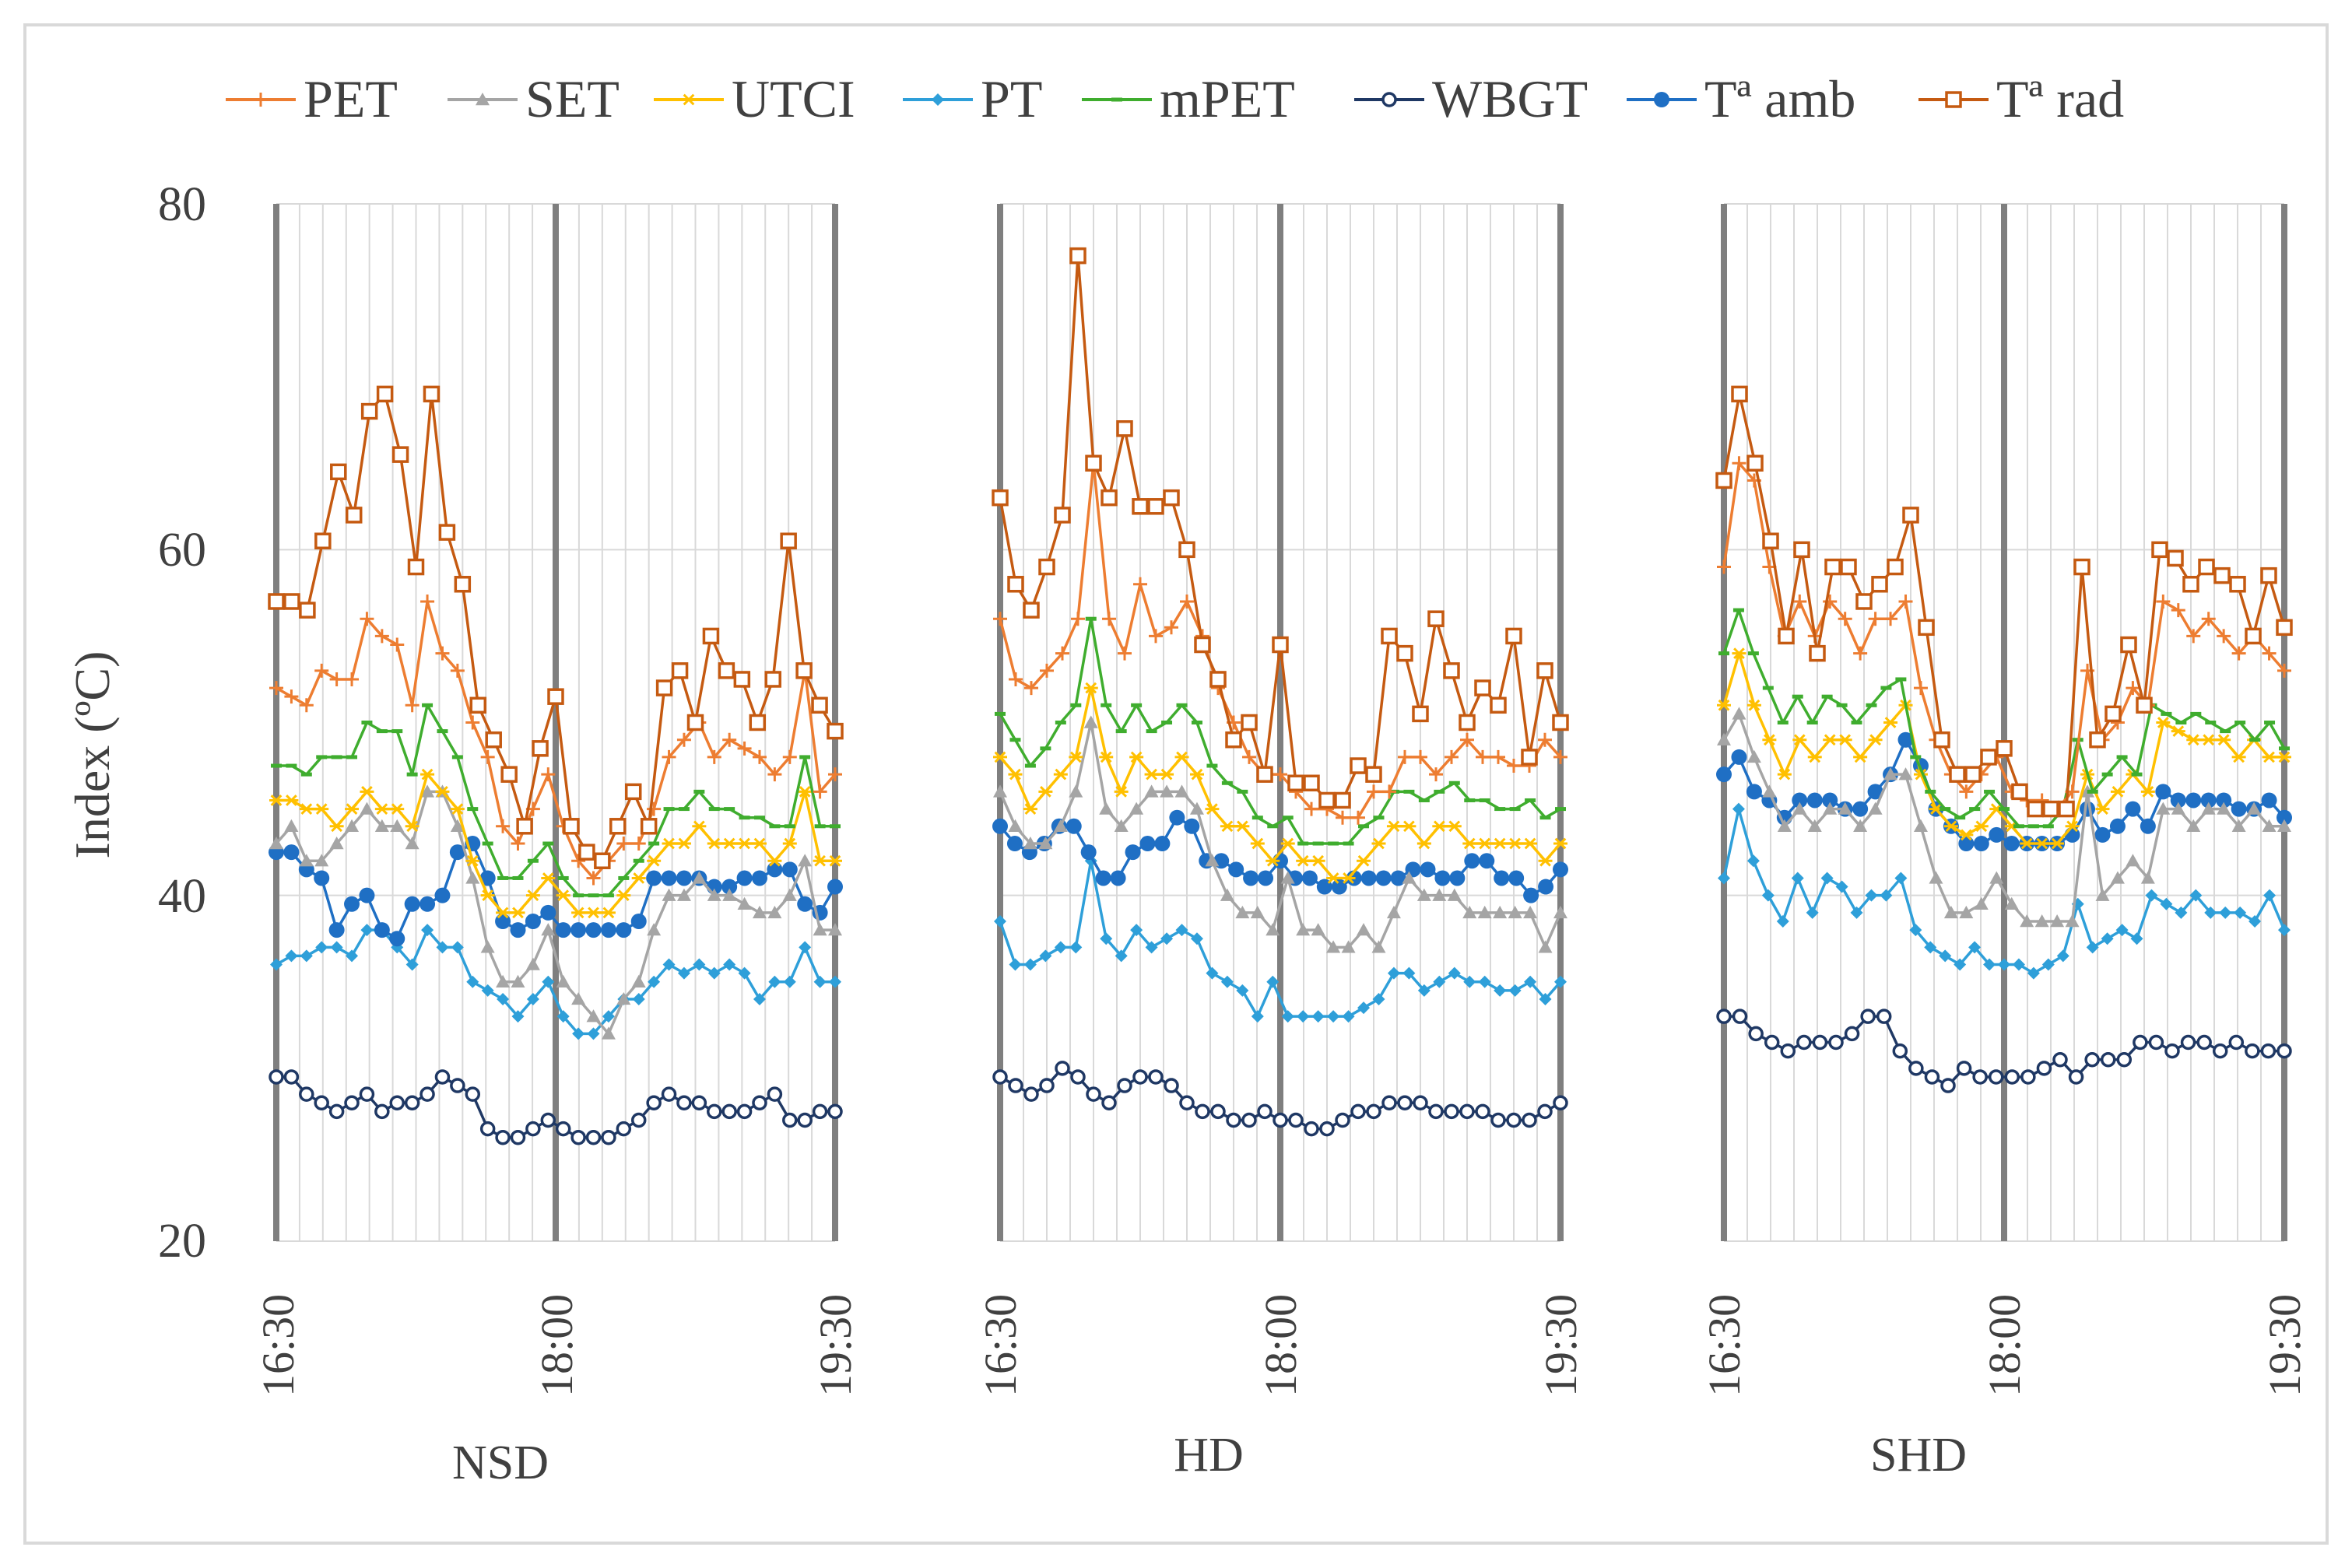 This screenshot has width=2352, height=1568. Describe the element at coordinates (572, 98) in the screenshot. I see `legend-label: SET` at that location.